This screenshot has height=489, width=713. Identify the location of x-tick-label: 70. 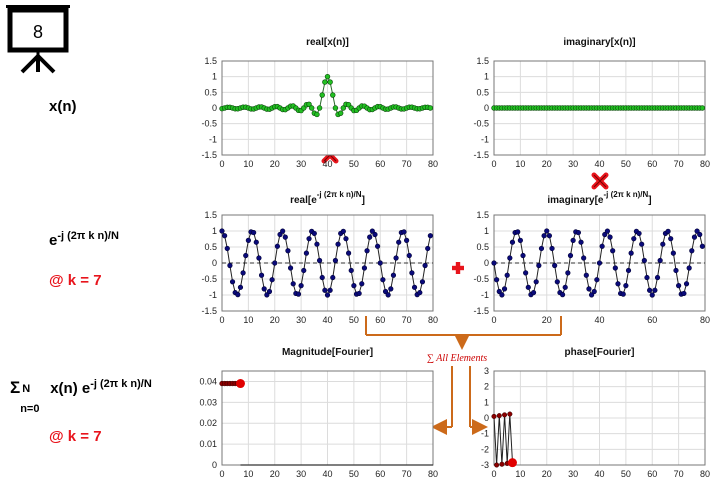
(679, 164).